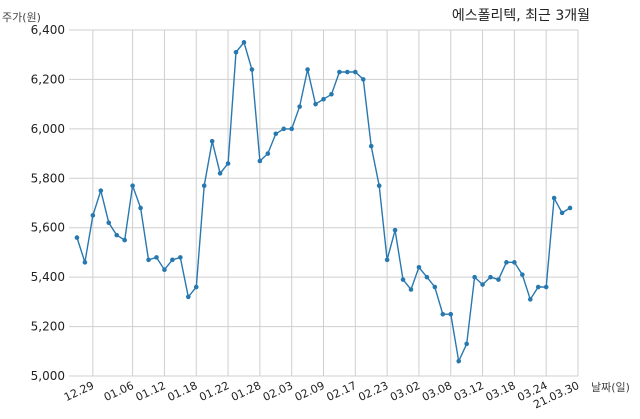 Image resolution: width=640 pixels, height=419 pixels. Describe the element at coordinates (501, 391) in the screenshot. I see `x-tick-label: 03.18` at that location.